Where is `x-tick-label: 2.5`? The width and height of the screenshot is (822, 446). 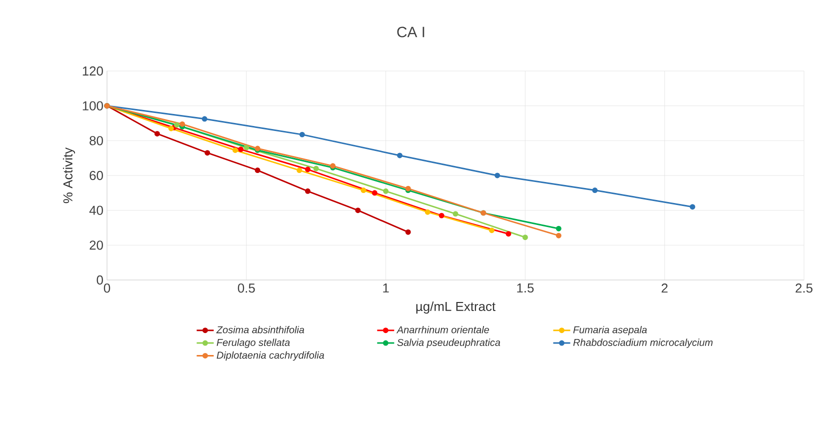 x-tick-label: 2.5 is located at coordinates (804, 288).